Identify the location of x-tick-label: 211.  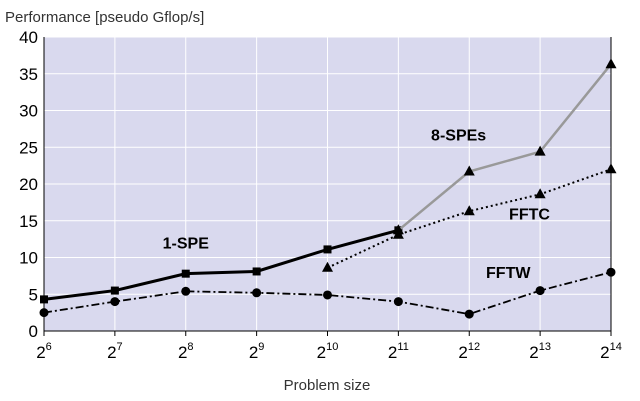
(398, 351).